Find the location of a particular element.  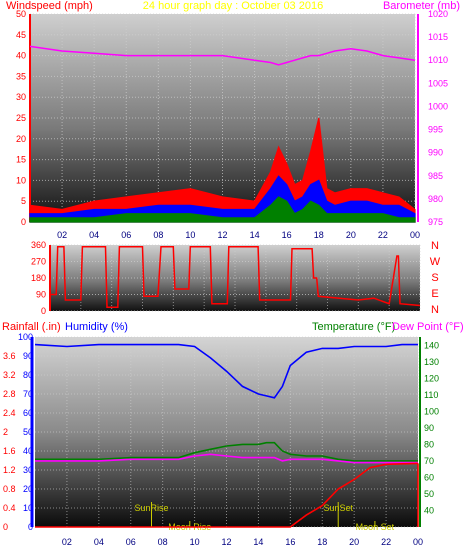

rainfall-tick-label: 3.2 is located at coordinates (9, 375).